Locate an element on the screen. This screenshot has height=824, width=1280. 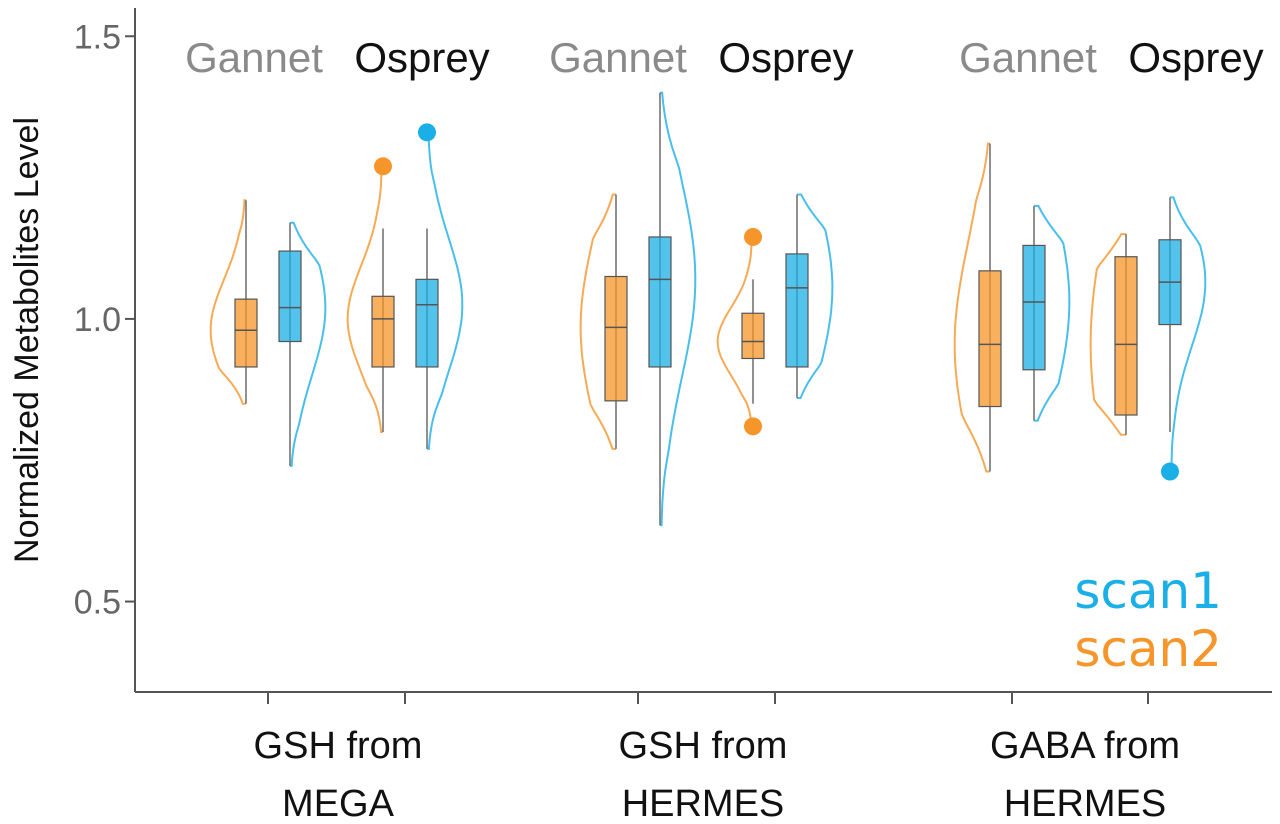
y-tick-label: 1.5 is located at coordinates (97, 37).